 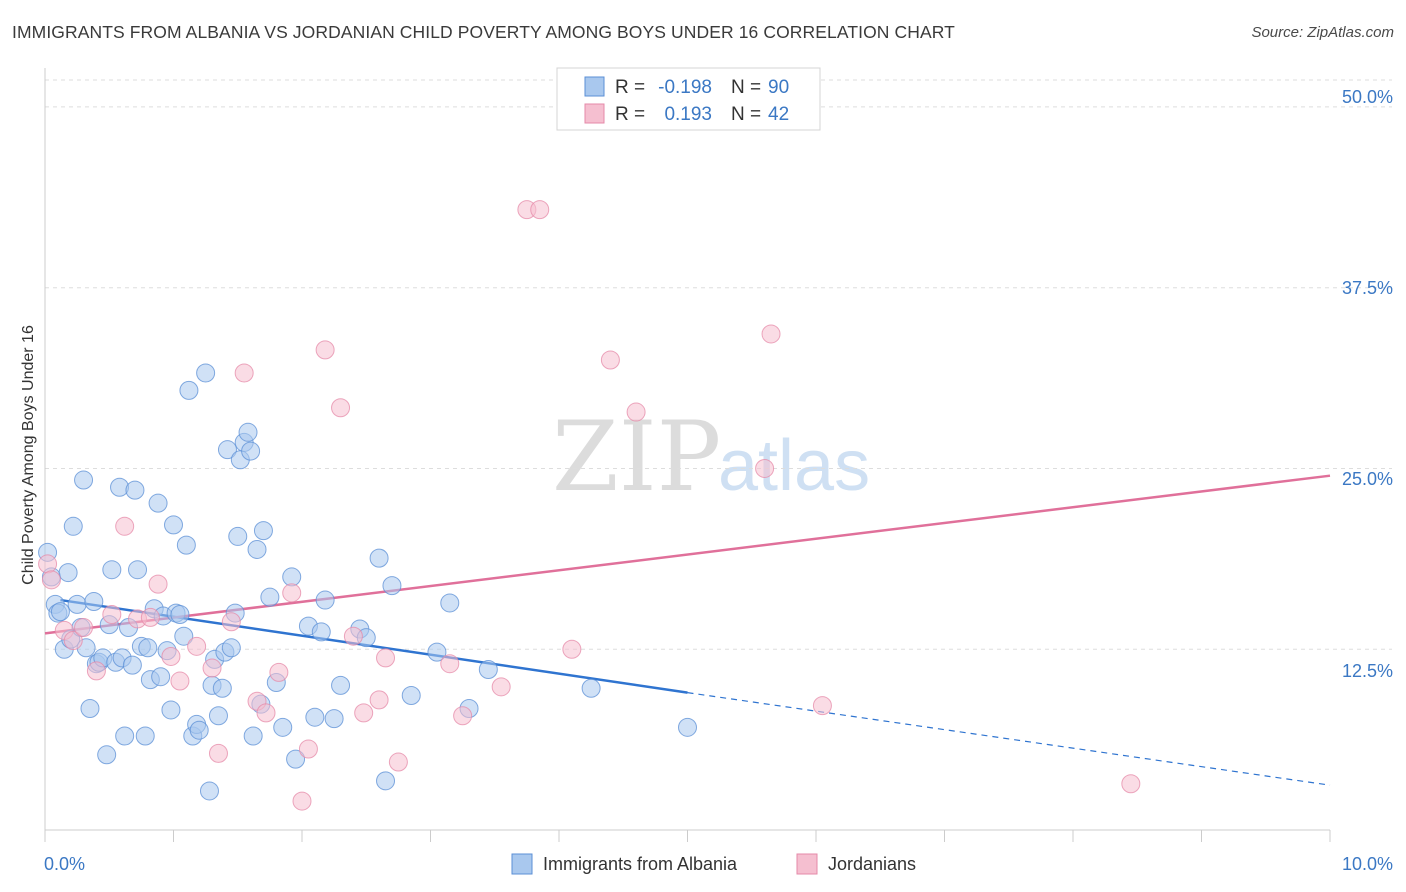 I want to click on chart-source: Source: ZipAtlas.com, so click(x=1322, y=32).